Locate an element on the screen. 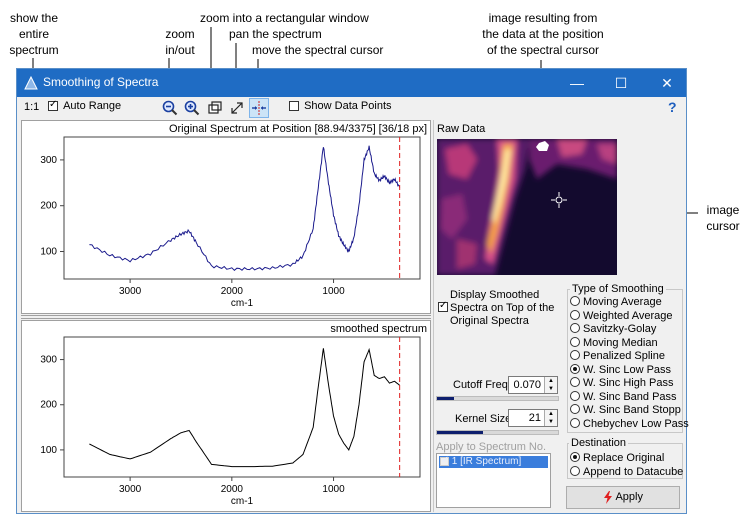 Image resolution: width=750 pixels, height=521 pixels. top-plot-frame is located at coordinates (242, 208).